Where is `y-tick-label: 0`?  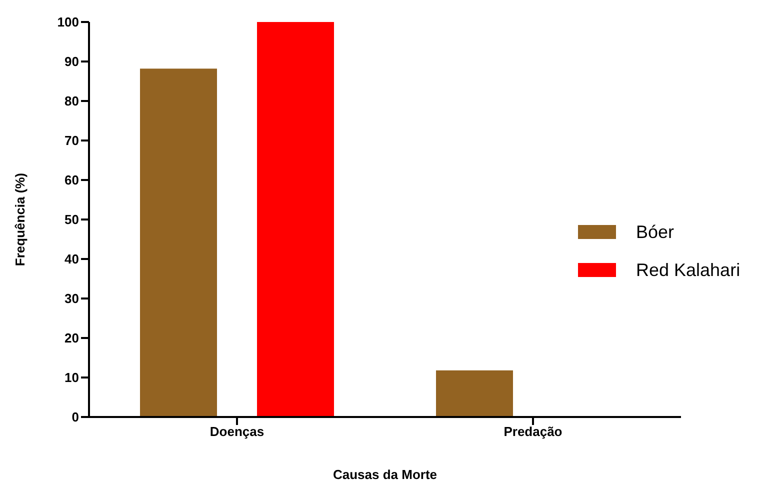 y-tick-label: 0 is located at coordinates (75, 417).